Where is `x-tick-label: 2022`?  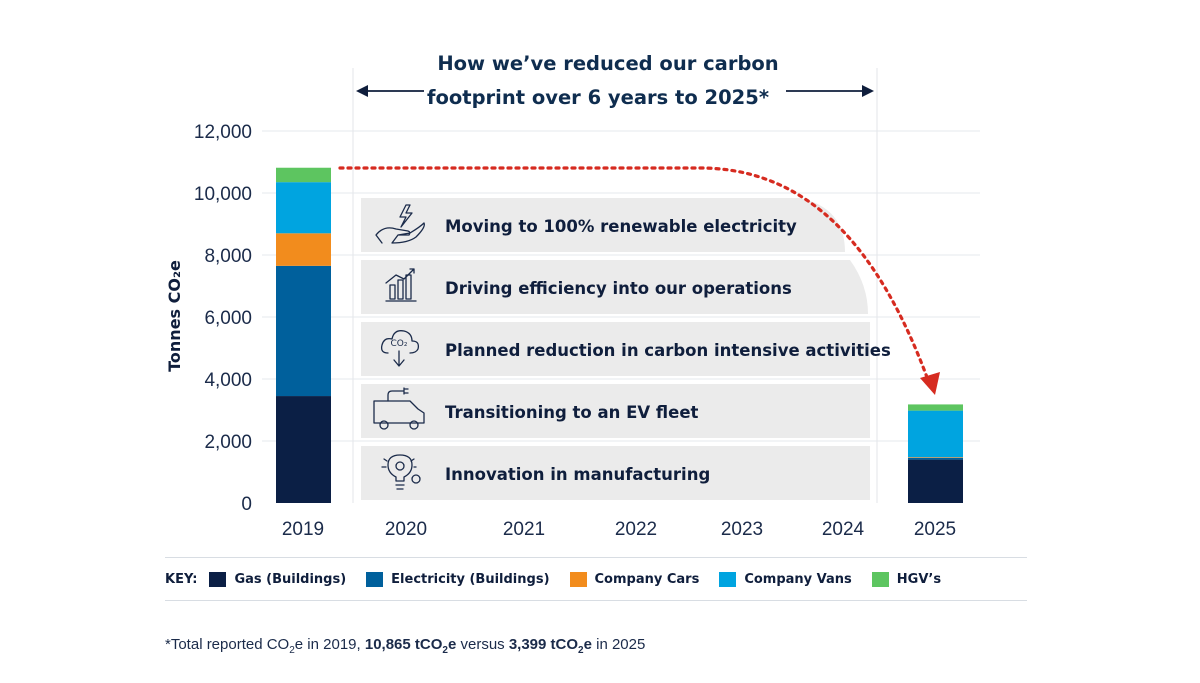 x-tick-label: 2022 is located at coordinates (636, 529).